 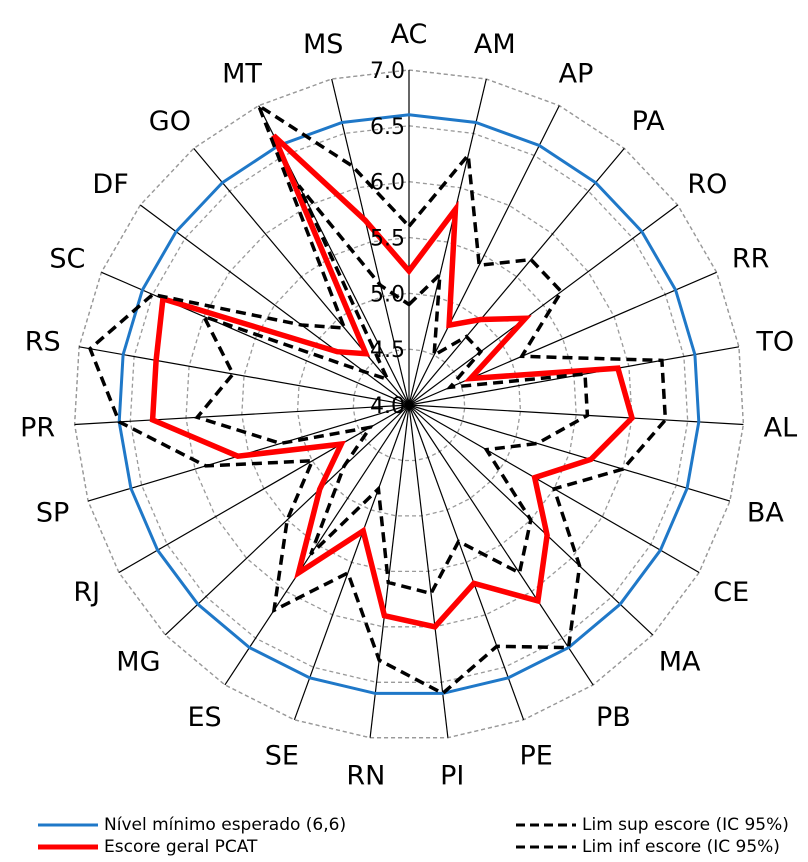 I want to click on category-label-mg: MG, so click(x=138, y=661).